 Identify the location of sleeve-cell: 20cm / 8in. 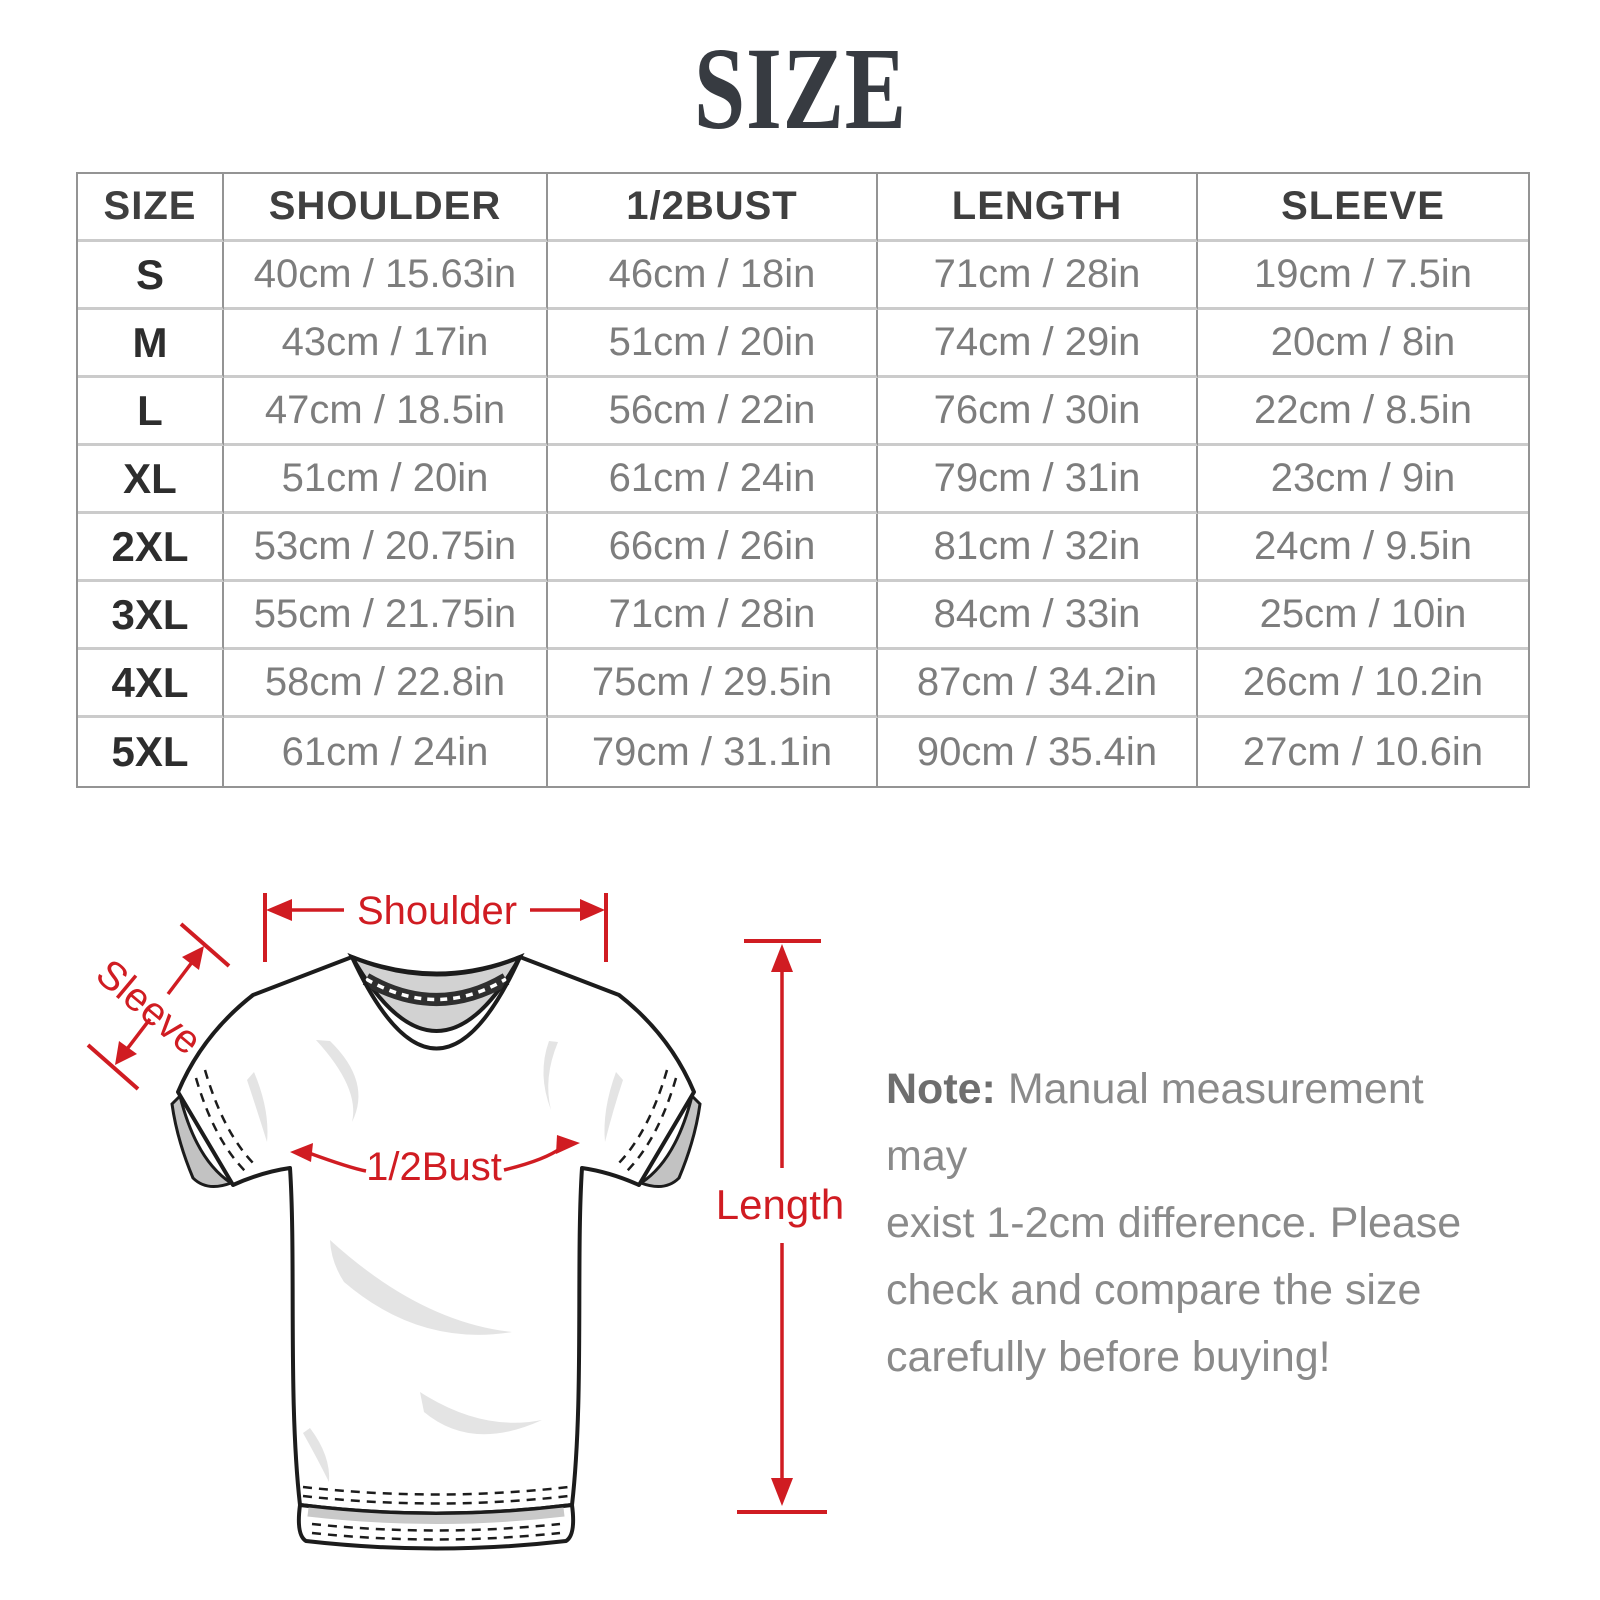
(1363, 344).